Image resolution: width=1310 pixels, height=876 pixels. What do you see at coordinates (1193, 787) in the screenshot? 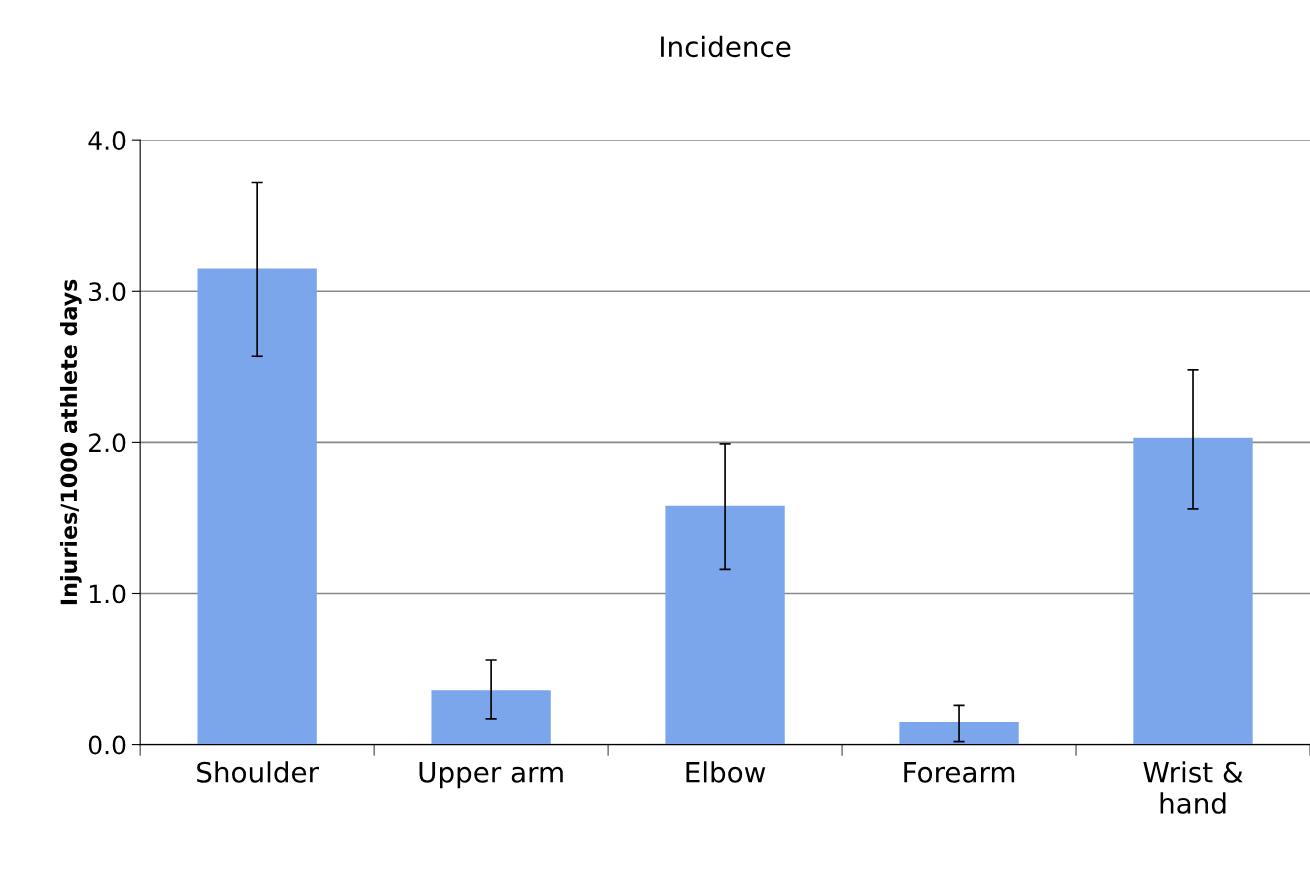
I see `x-tick-label: Wrist & hand` at bounding box center [1193, 787].